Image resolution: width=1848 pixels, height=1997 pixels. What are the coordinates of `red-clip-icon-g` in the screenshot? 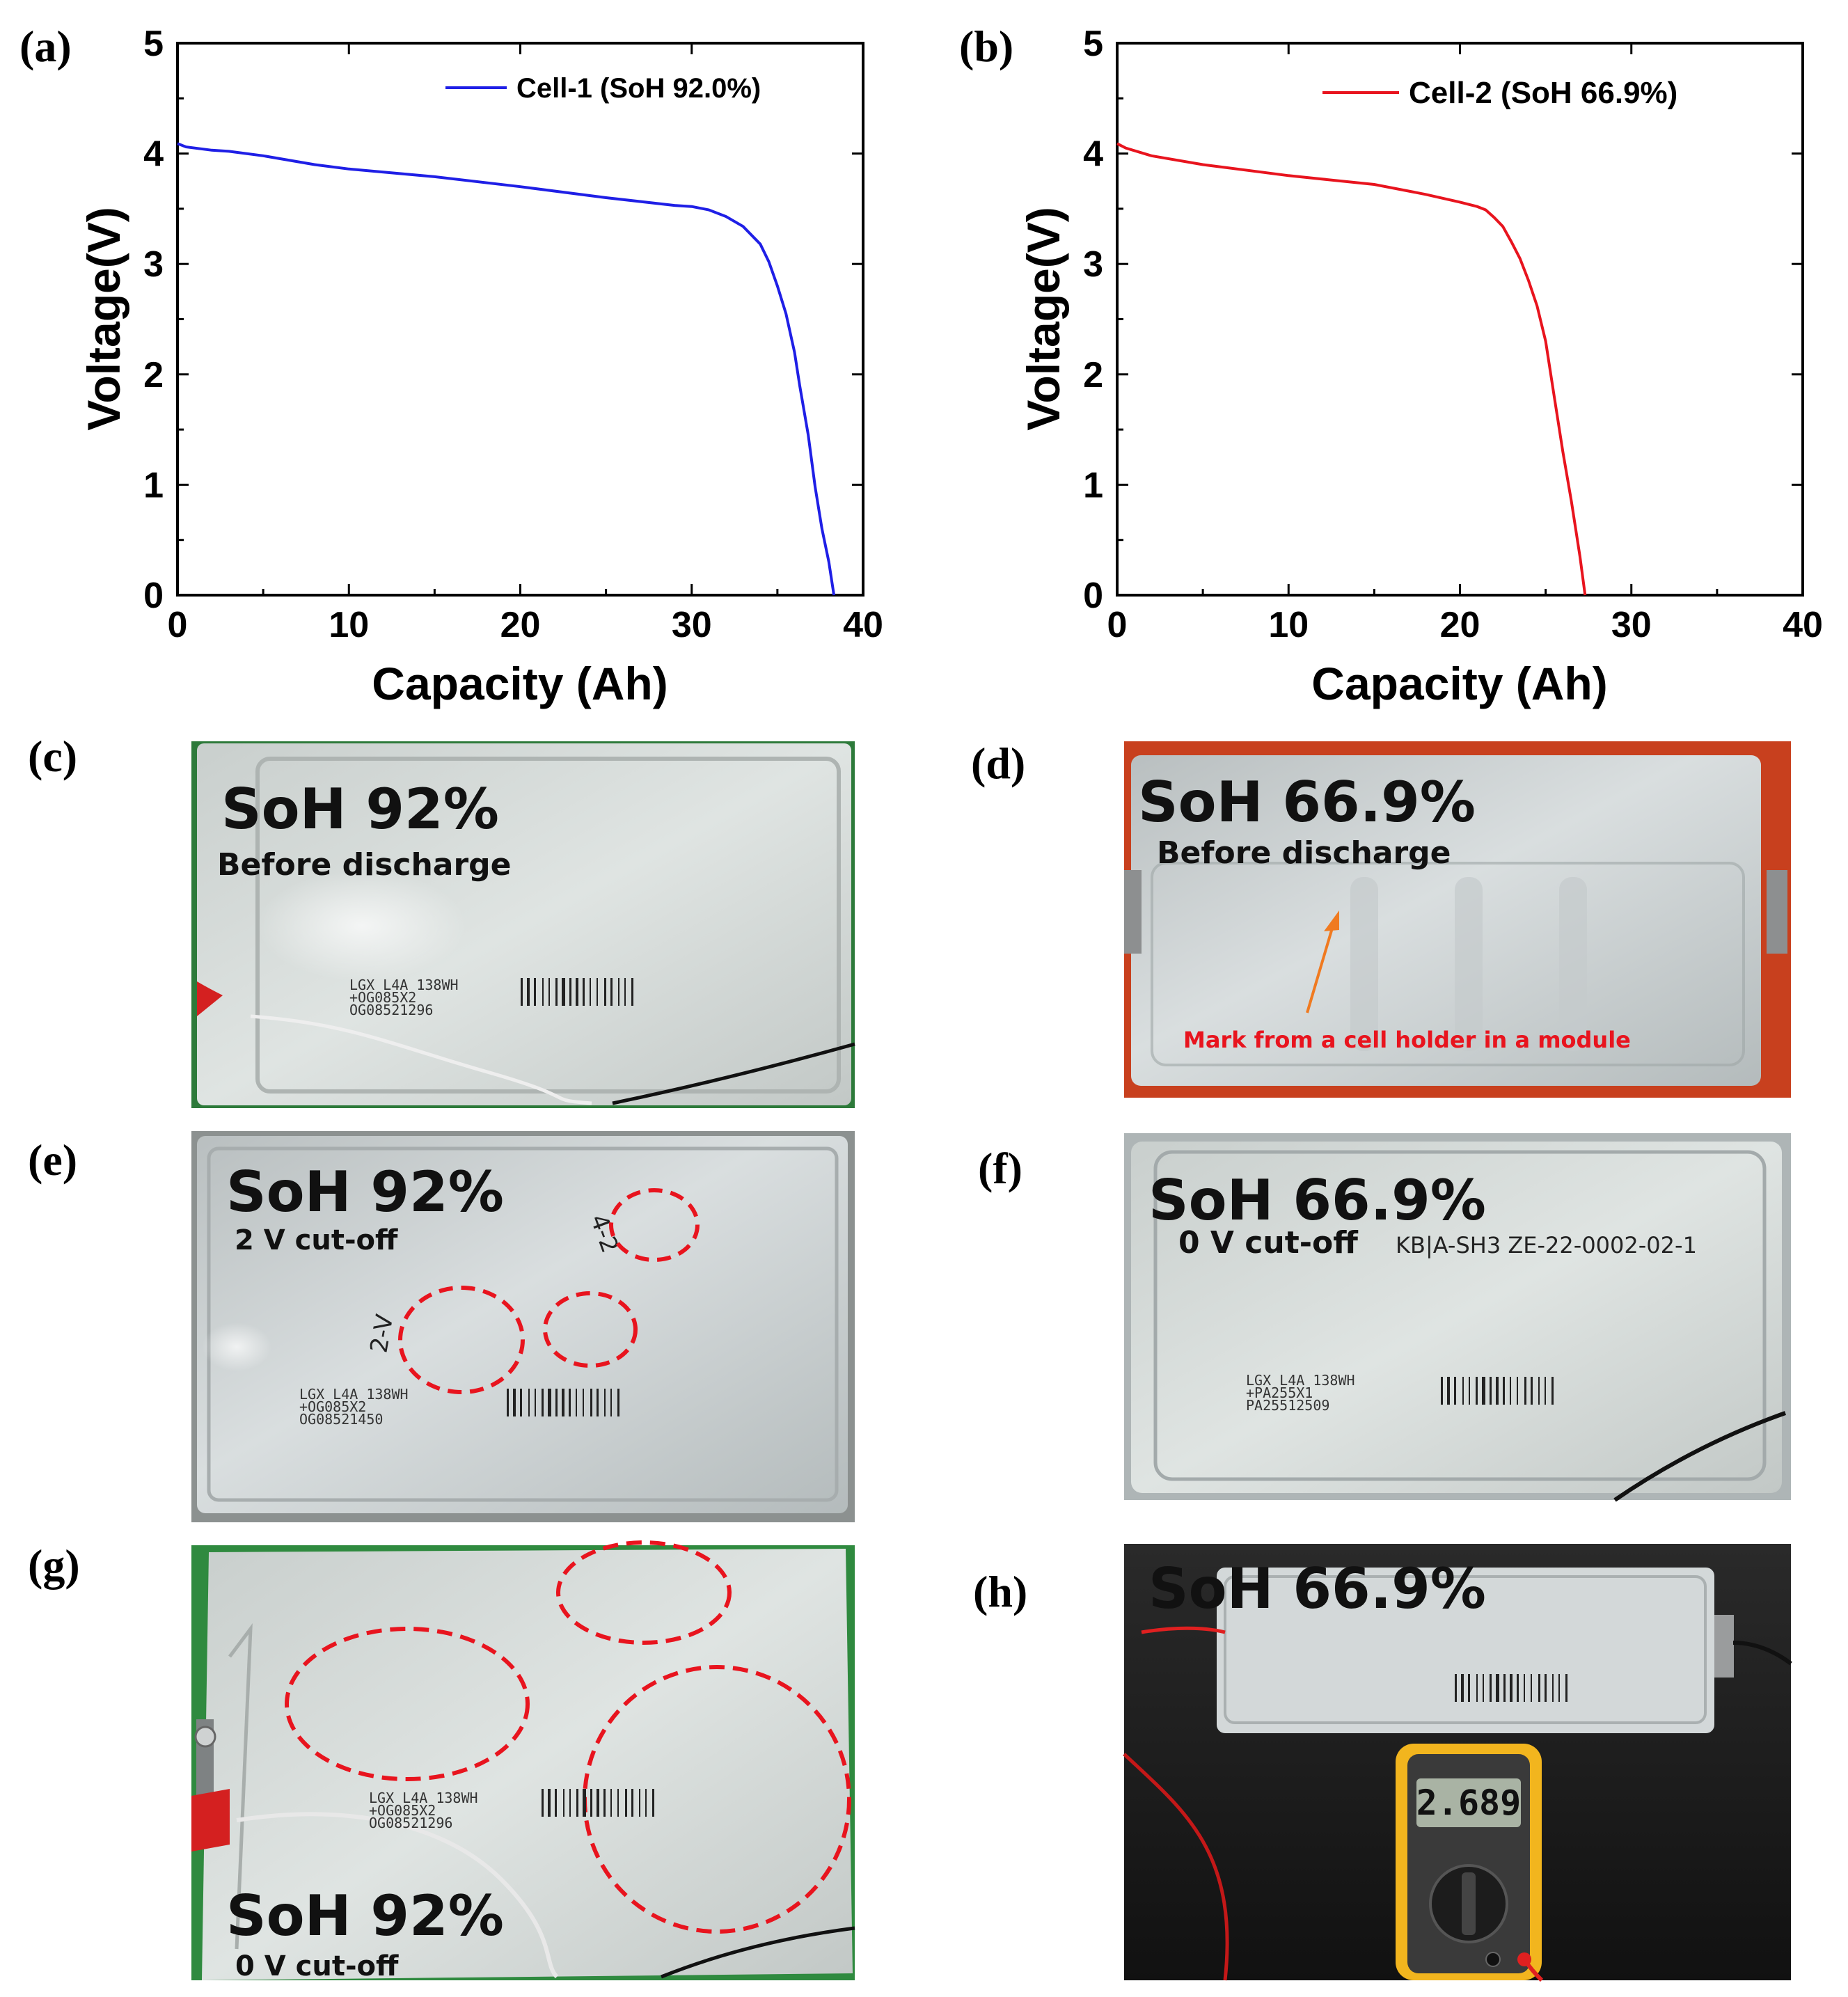 It's located at (210, 1820).